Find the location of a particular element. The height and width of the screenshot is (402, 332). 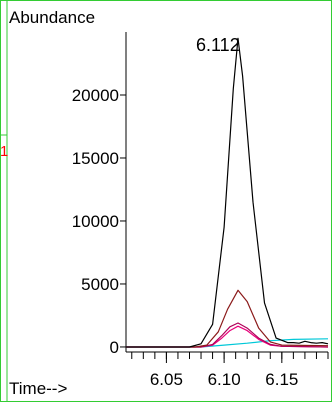

side-marker: 1 is located at coordinates (4, 151).